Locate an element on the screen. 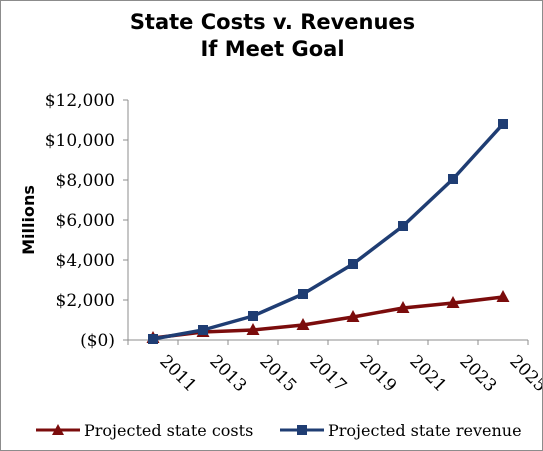 This screenshot has width=543, height=451. x-tick-label: 2015 is located at coordinates (277, 373).